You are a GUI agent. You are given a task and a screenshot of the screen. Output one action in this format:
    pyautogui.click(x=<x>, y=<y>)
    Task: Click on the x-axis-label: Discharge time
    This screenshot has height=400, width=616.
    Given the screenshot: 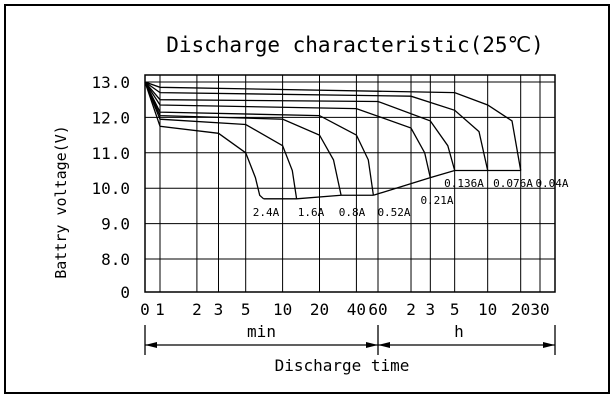 What is the action you would take?
    pyautogui.click(x=342, y=365)
    